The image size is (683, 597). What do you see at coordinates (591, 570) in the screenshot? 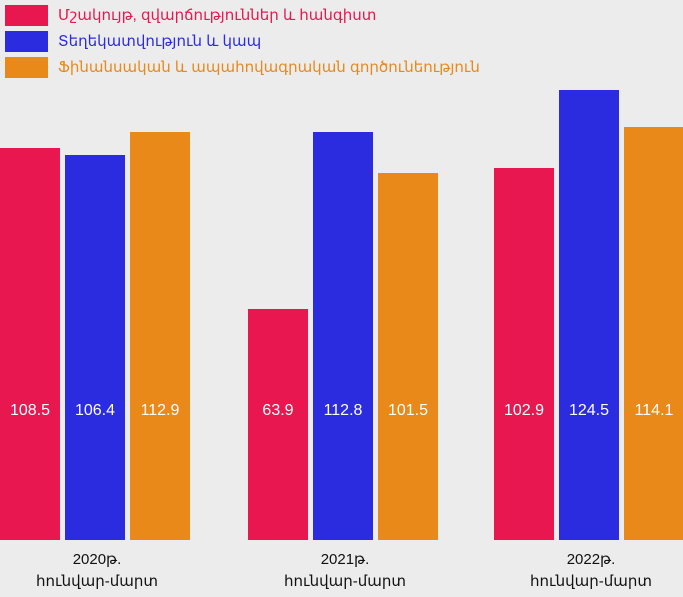
I see `x-tick-label: 2022թ. հունվար-մարտ` at bounding box center [591, 570].